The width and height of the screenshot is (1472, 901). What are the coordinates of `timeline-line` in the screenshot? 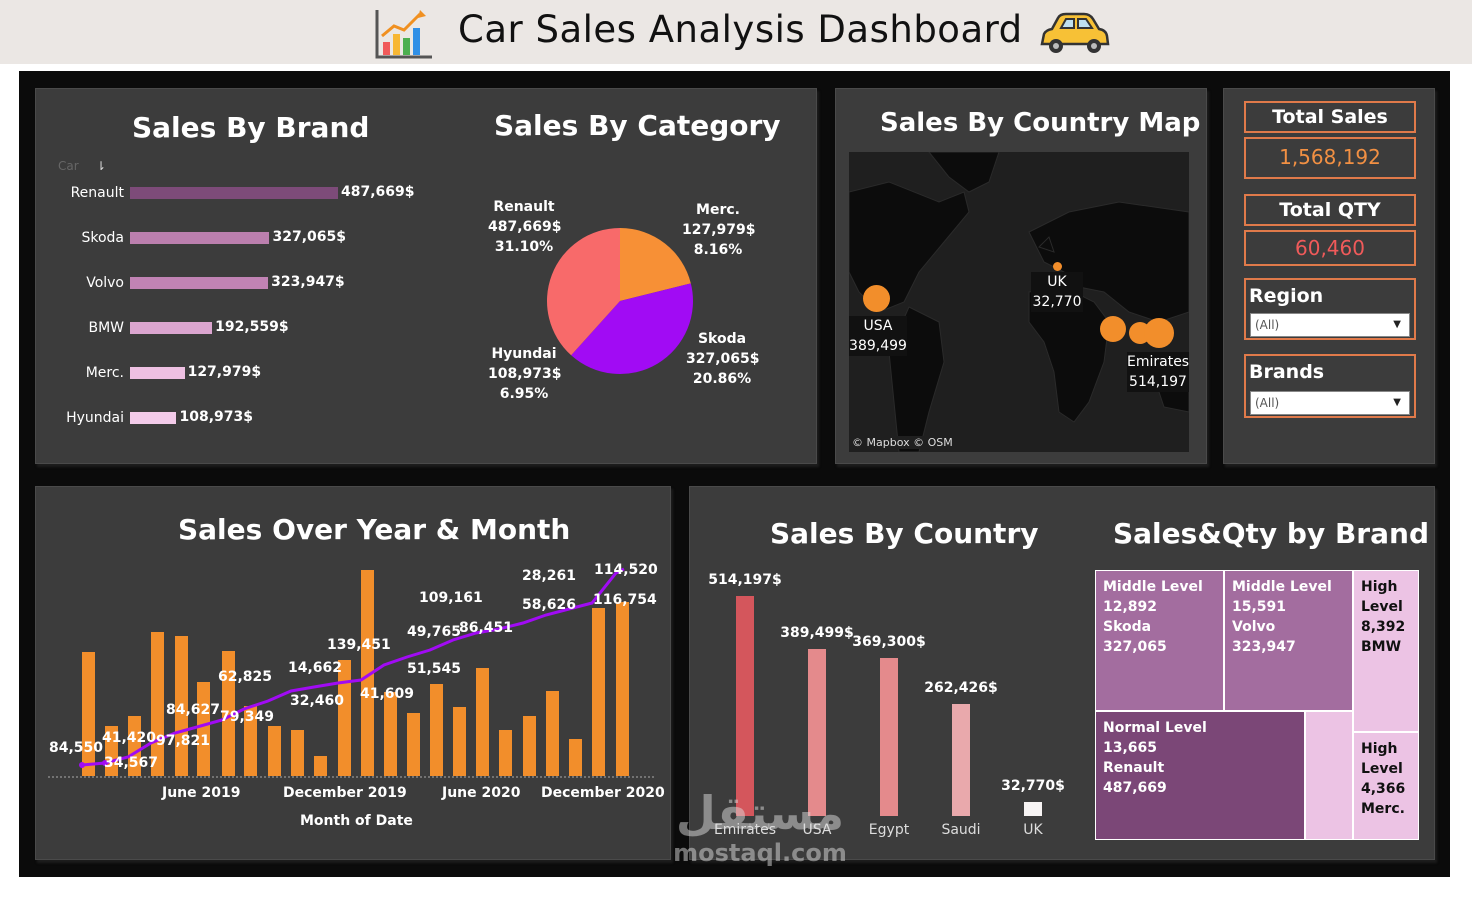 It's located at (353, 667).